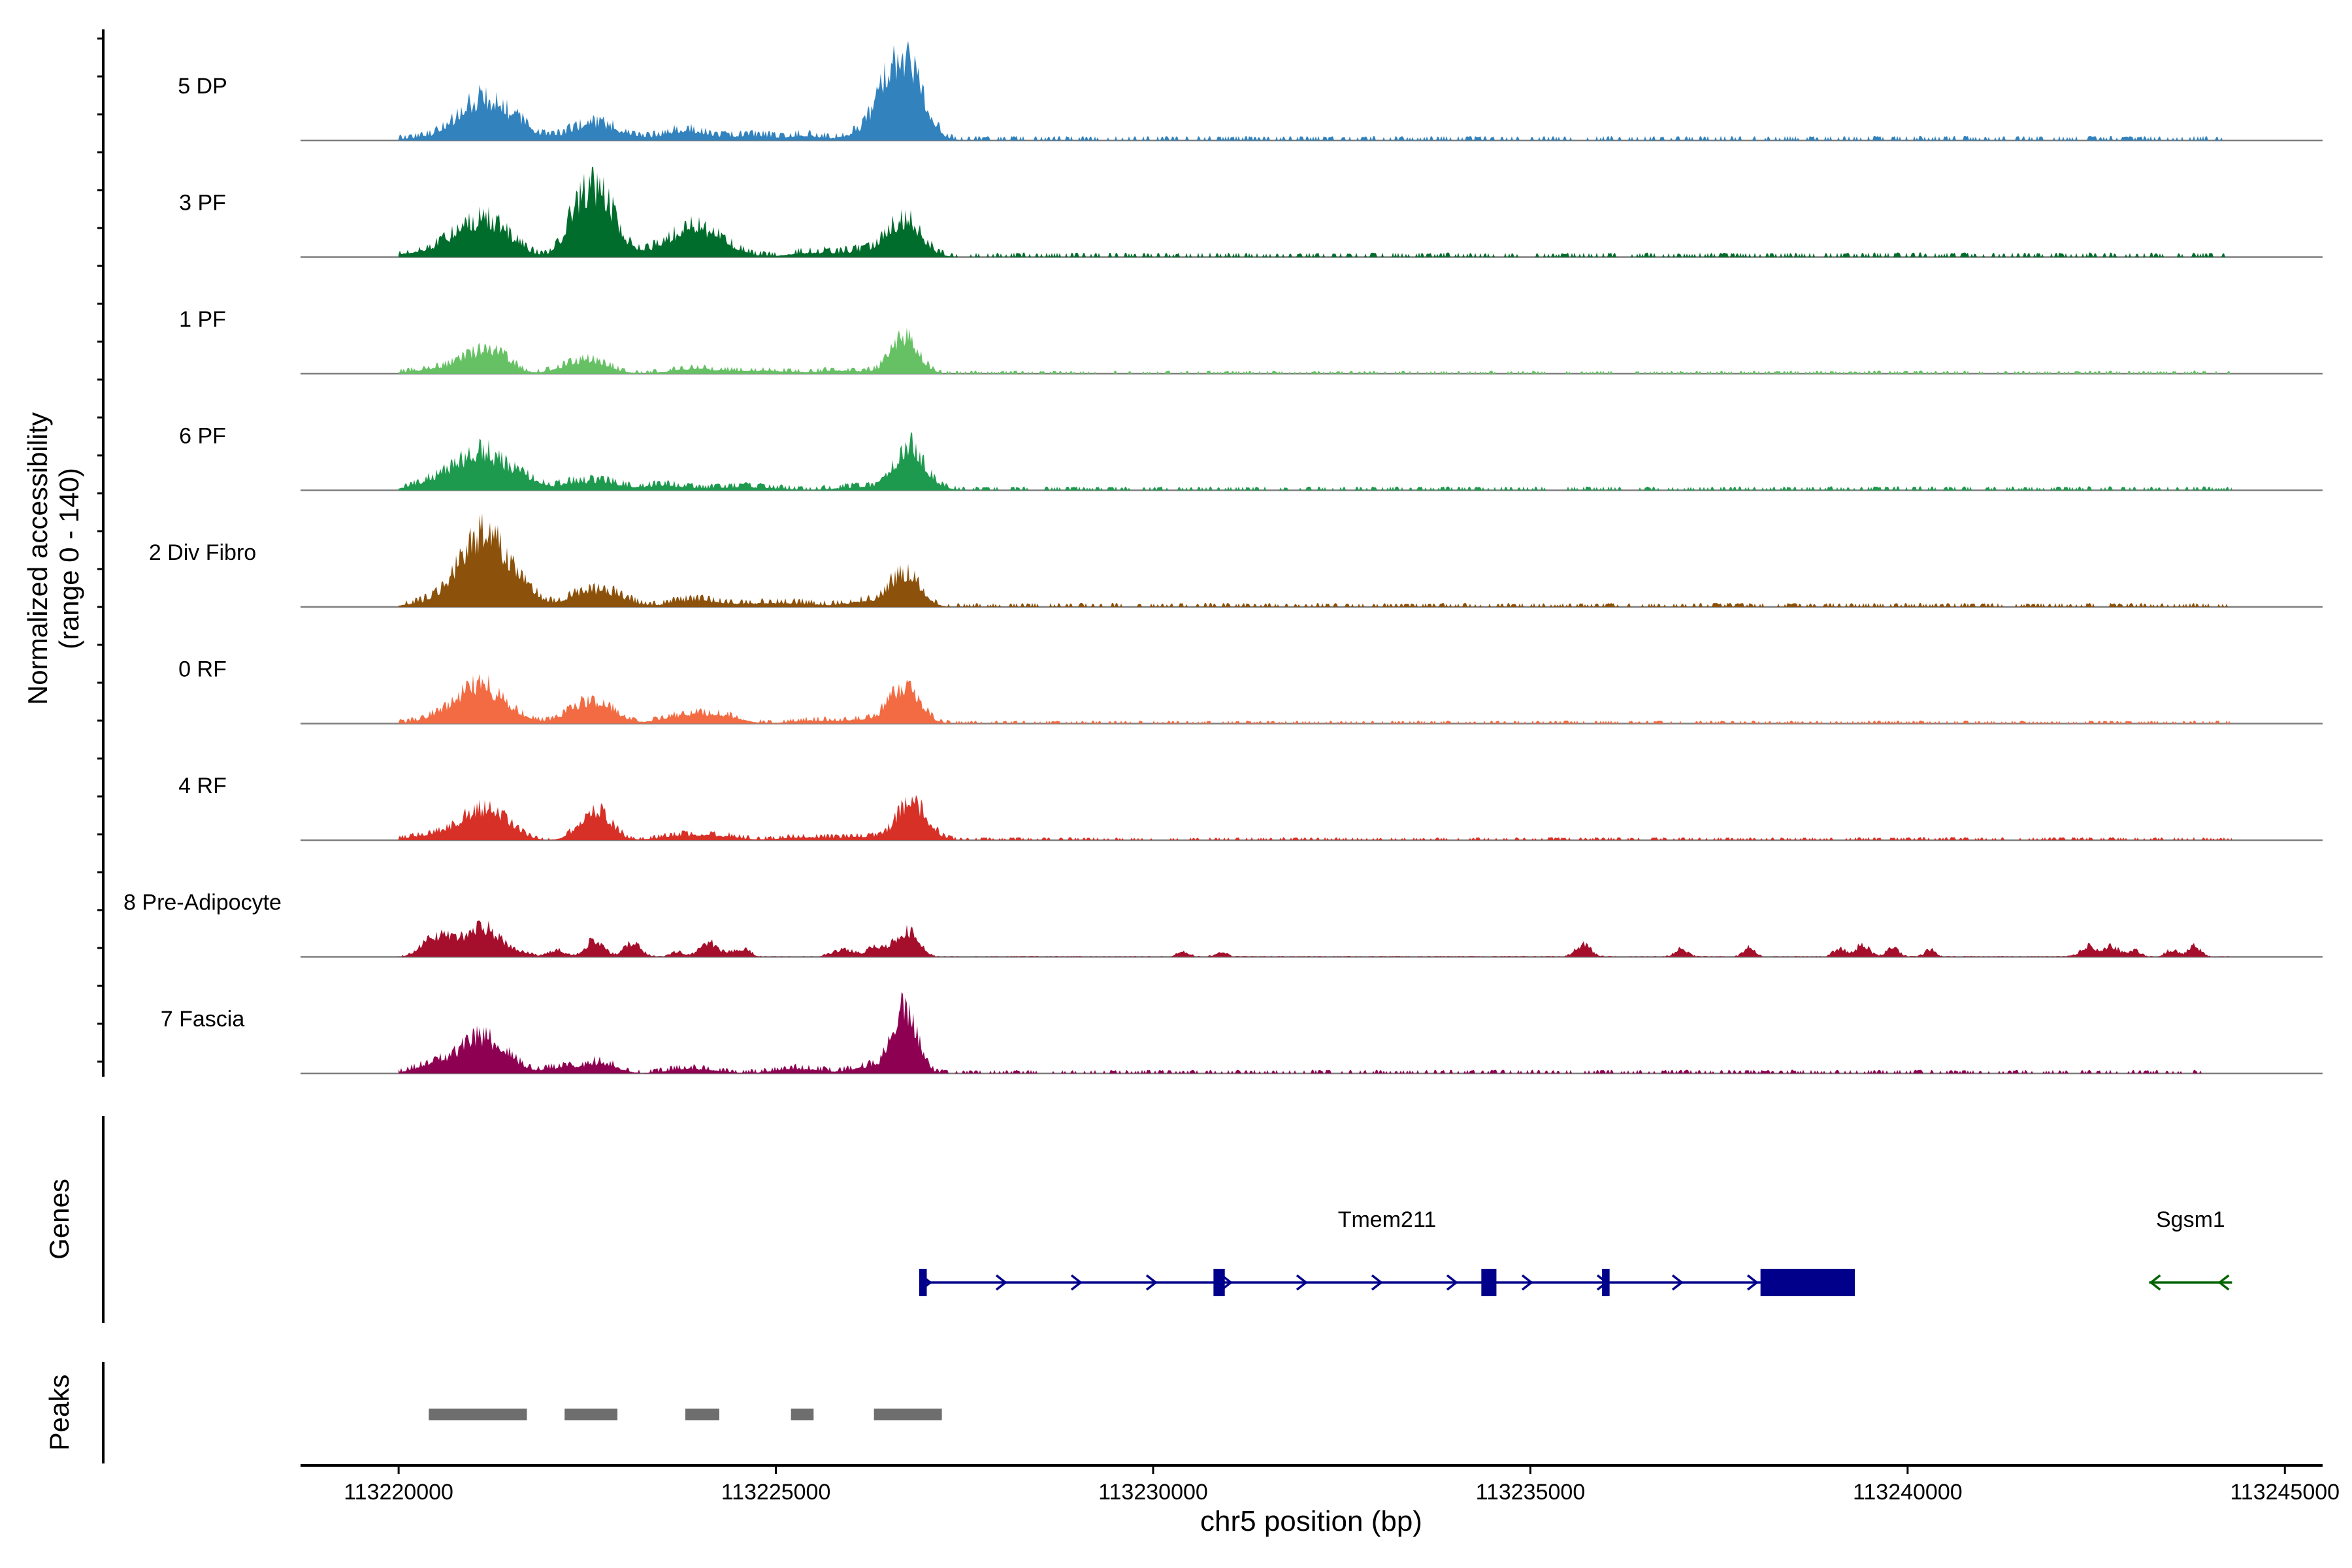  What do you see at coordinates (59, 1219) in the screenshot?
I see `genes-panel-label: Genes` at bounding box center [59, 1219].